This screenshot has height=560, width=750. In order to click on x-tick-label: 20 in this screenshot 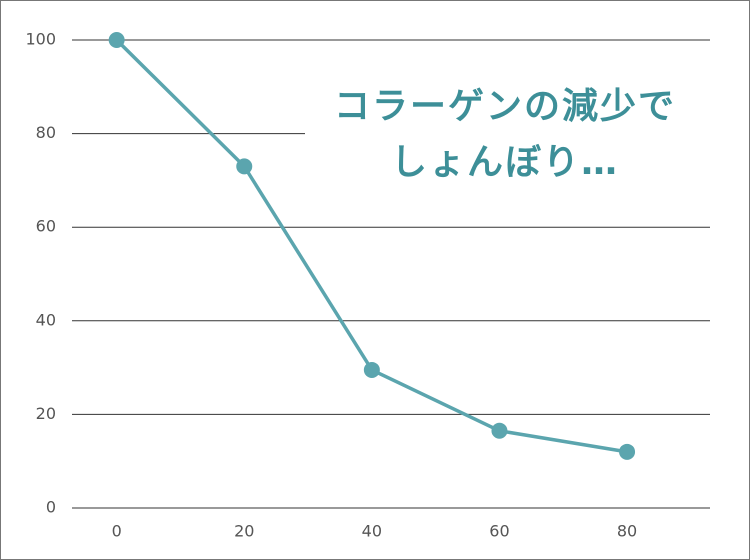, I will do `click(244, 531)`.